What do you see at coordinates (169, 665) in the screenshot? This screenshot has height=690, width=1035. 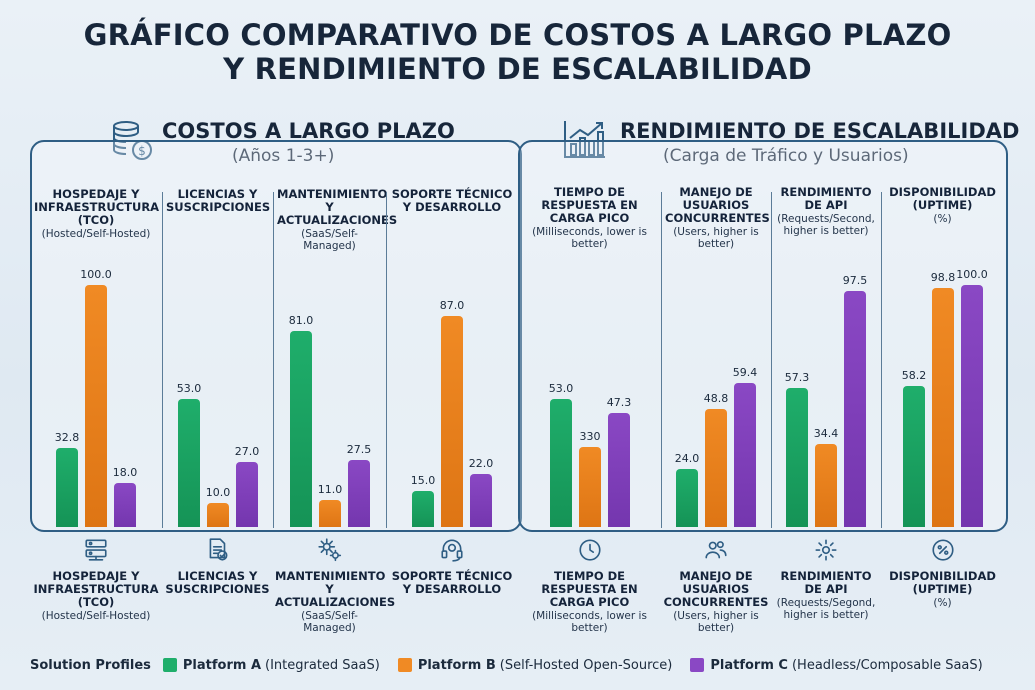 I see `legend-swatch-a` at bounding box center [169, 665].